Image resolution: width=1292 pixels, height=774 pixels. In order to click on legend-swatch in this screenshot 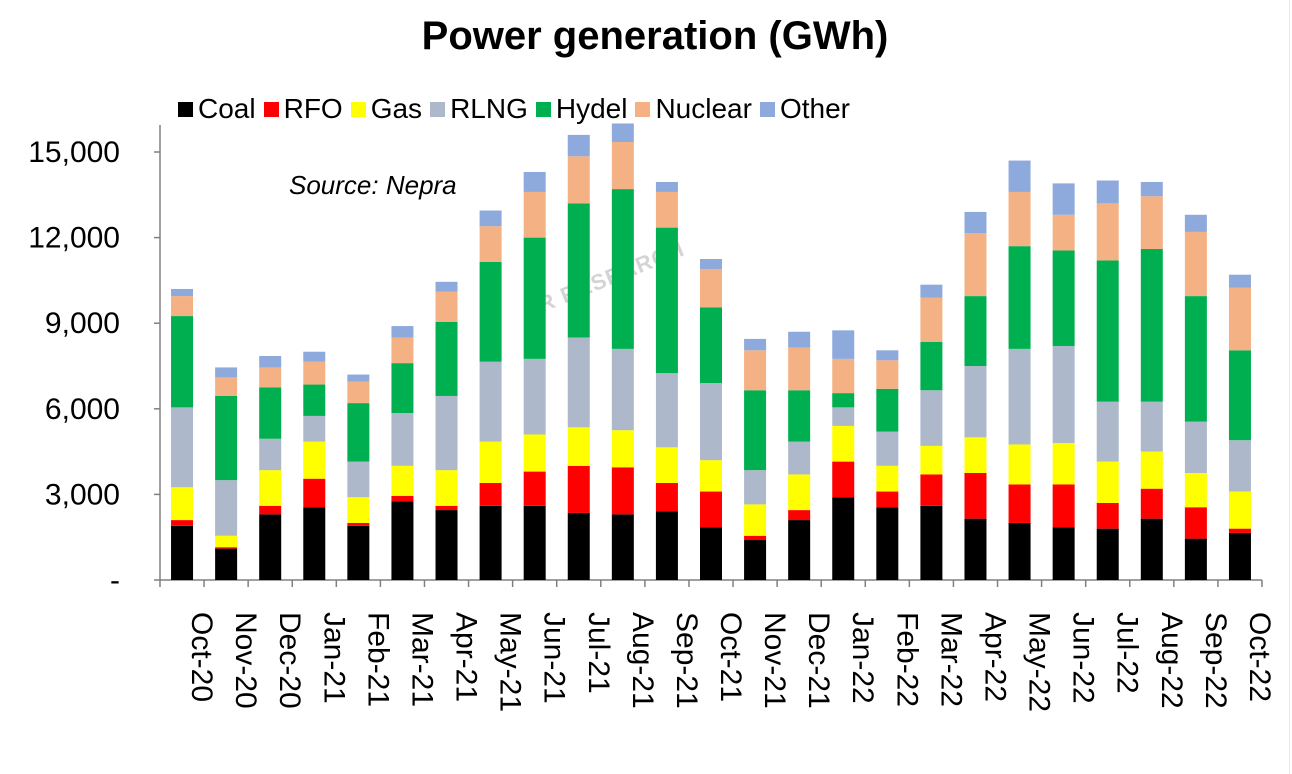, I will do `click(643, 109)`.